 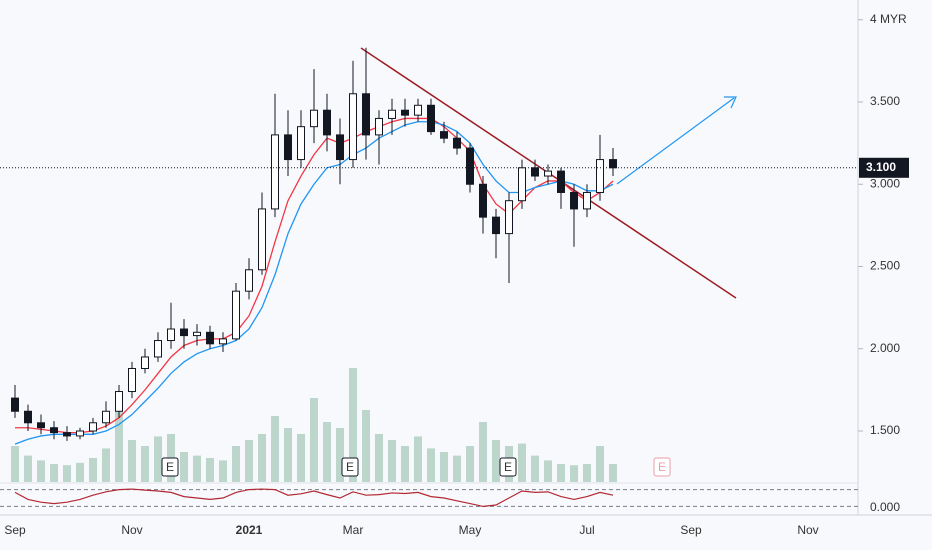 I want to click on last-price-label: 3.100, so click(x=881, y=167).